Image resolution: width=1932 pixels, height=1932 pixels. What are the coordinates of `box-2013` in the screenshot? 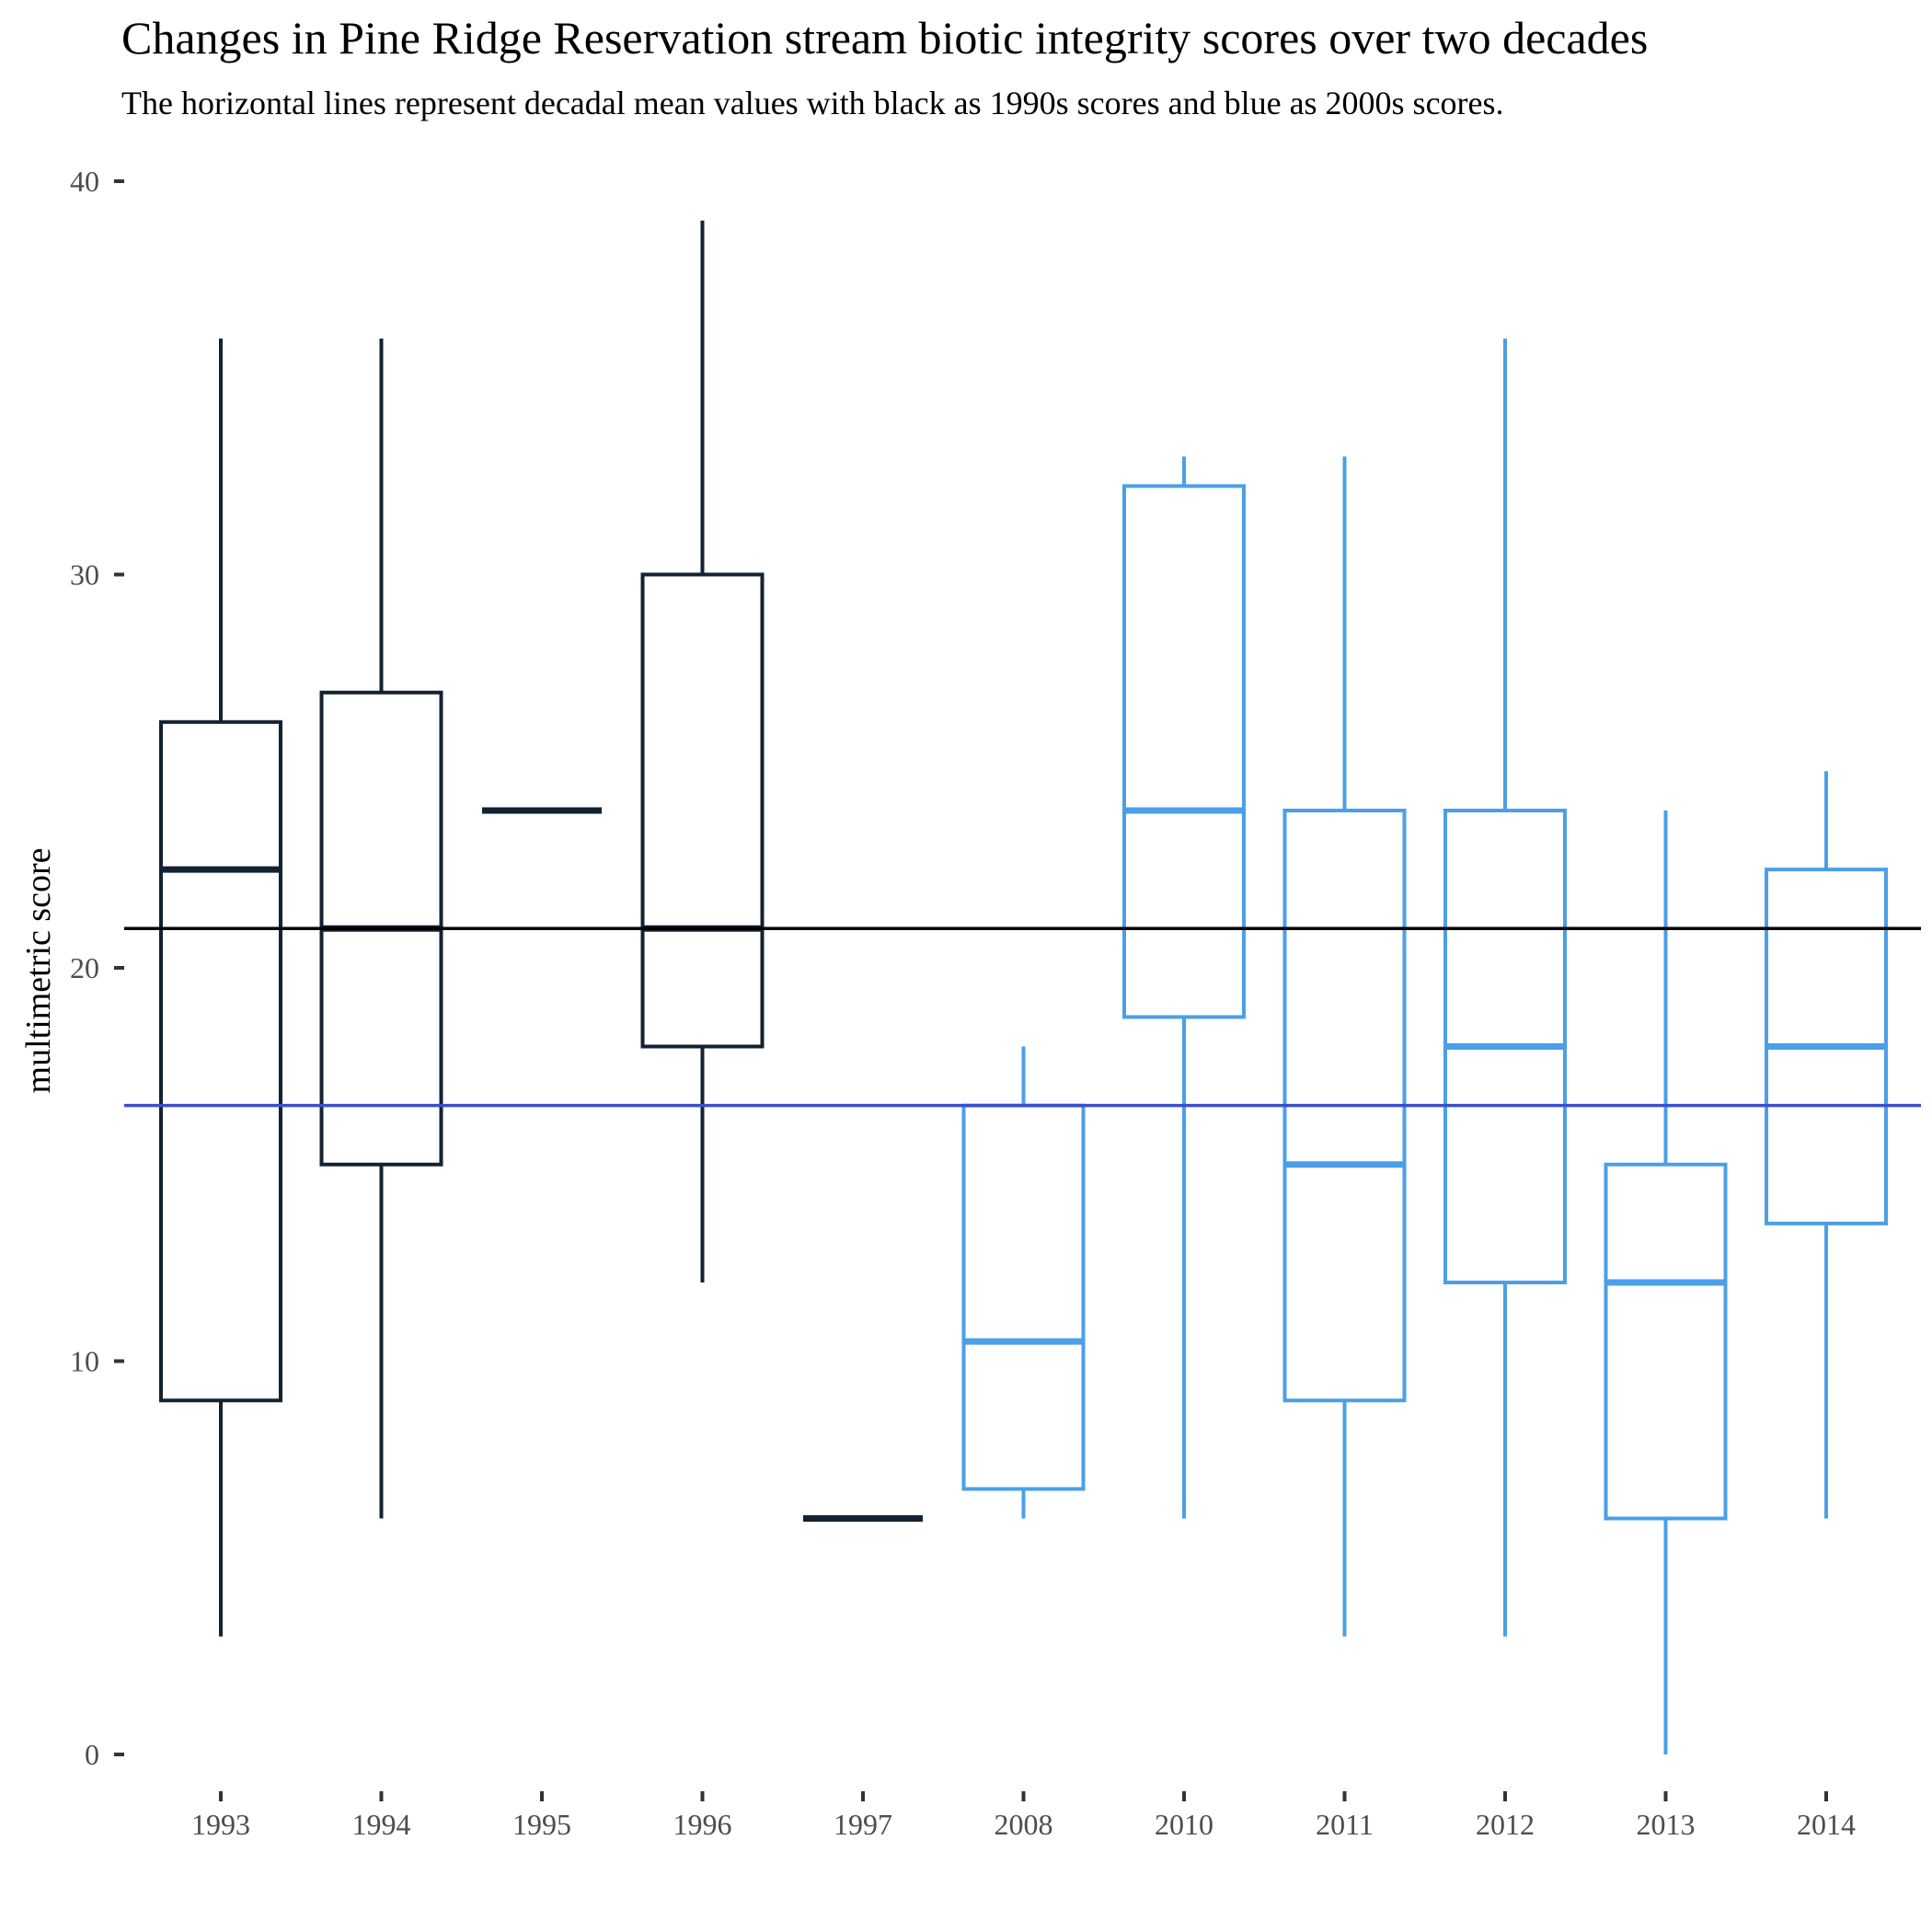 It's located at (1666, 1282).